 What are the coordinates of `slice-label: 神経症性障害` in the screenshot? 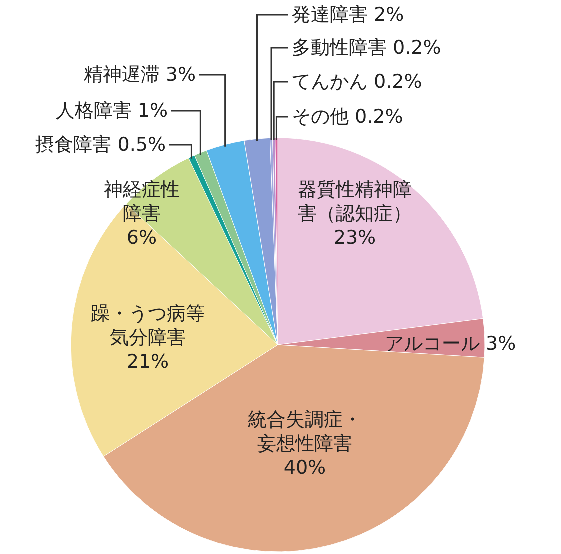 It's located at (142, 202).